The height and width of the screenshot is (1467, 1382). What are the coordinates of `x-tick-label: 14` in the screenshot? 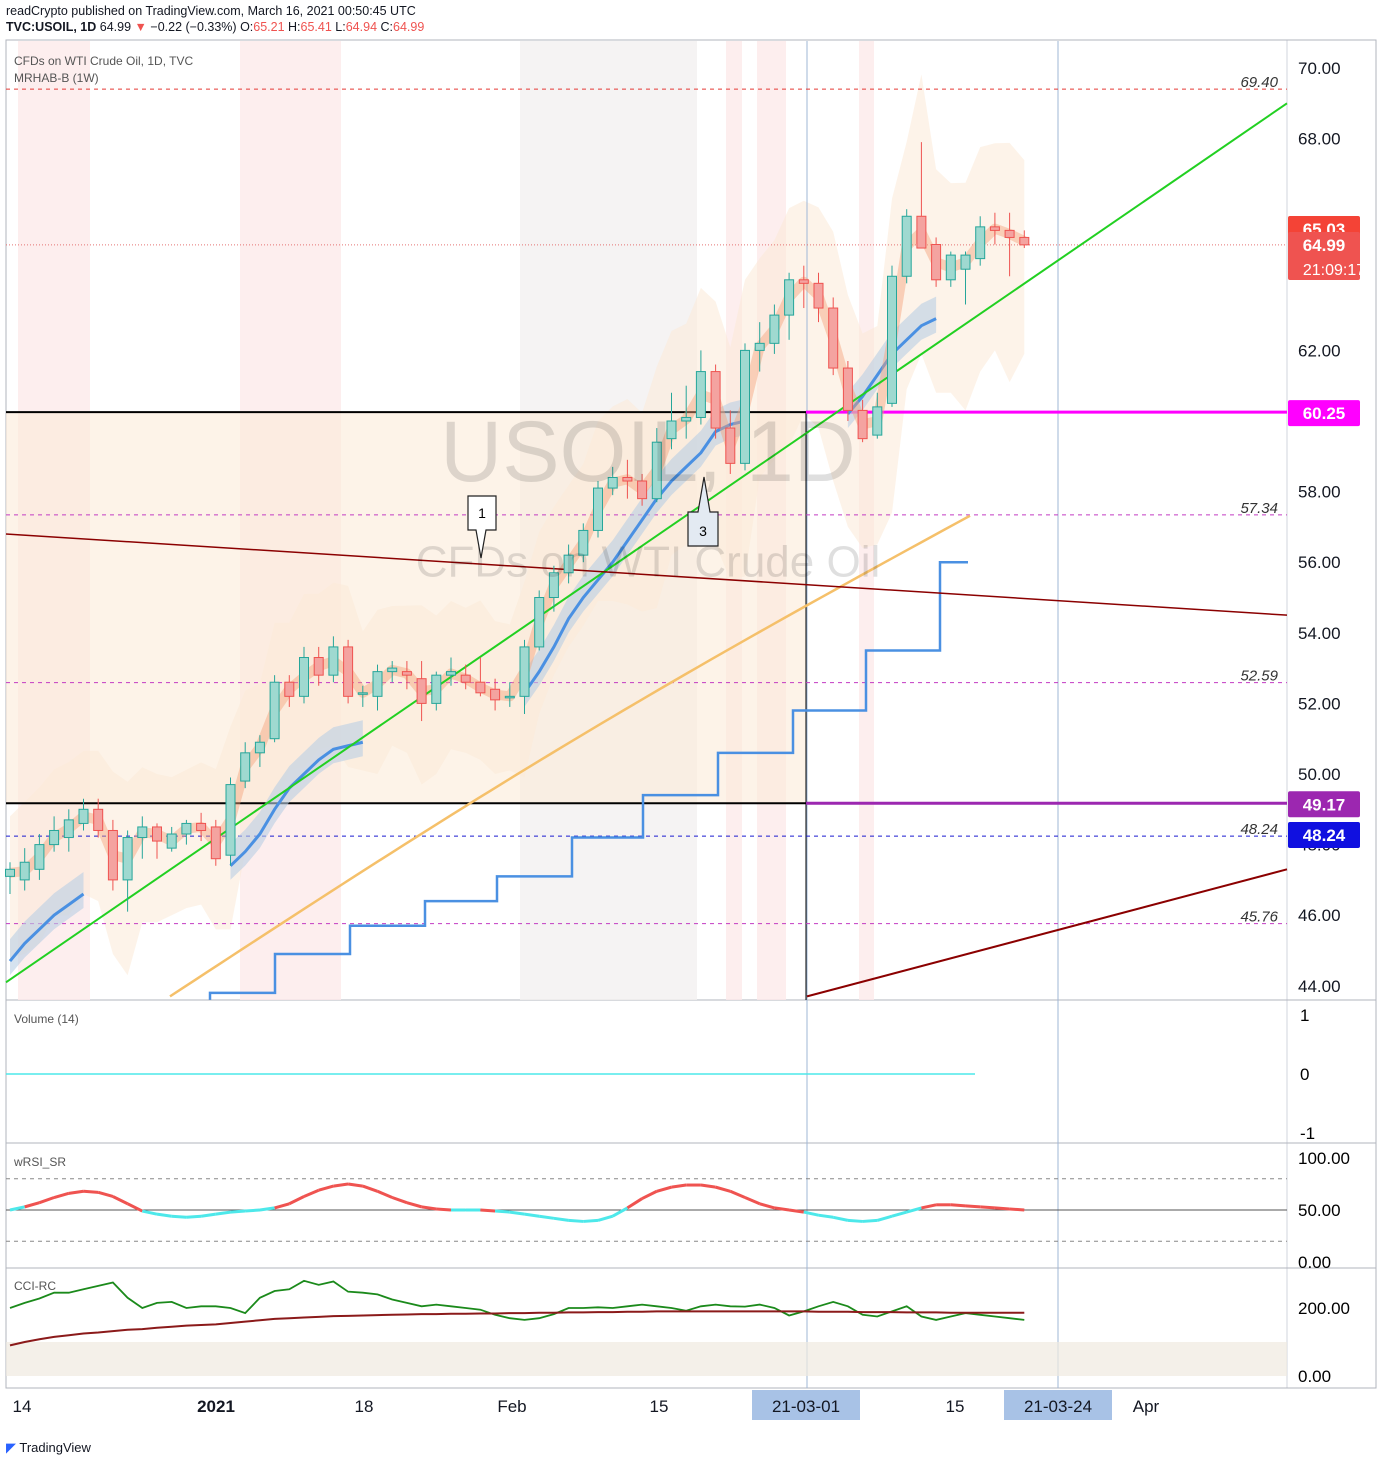 It's located at (22, 1406).